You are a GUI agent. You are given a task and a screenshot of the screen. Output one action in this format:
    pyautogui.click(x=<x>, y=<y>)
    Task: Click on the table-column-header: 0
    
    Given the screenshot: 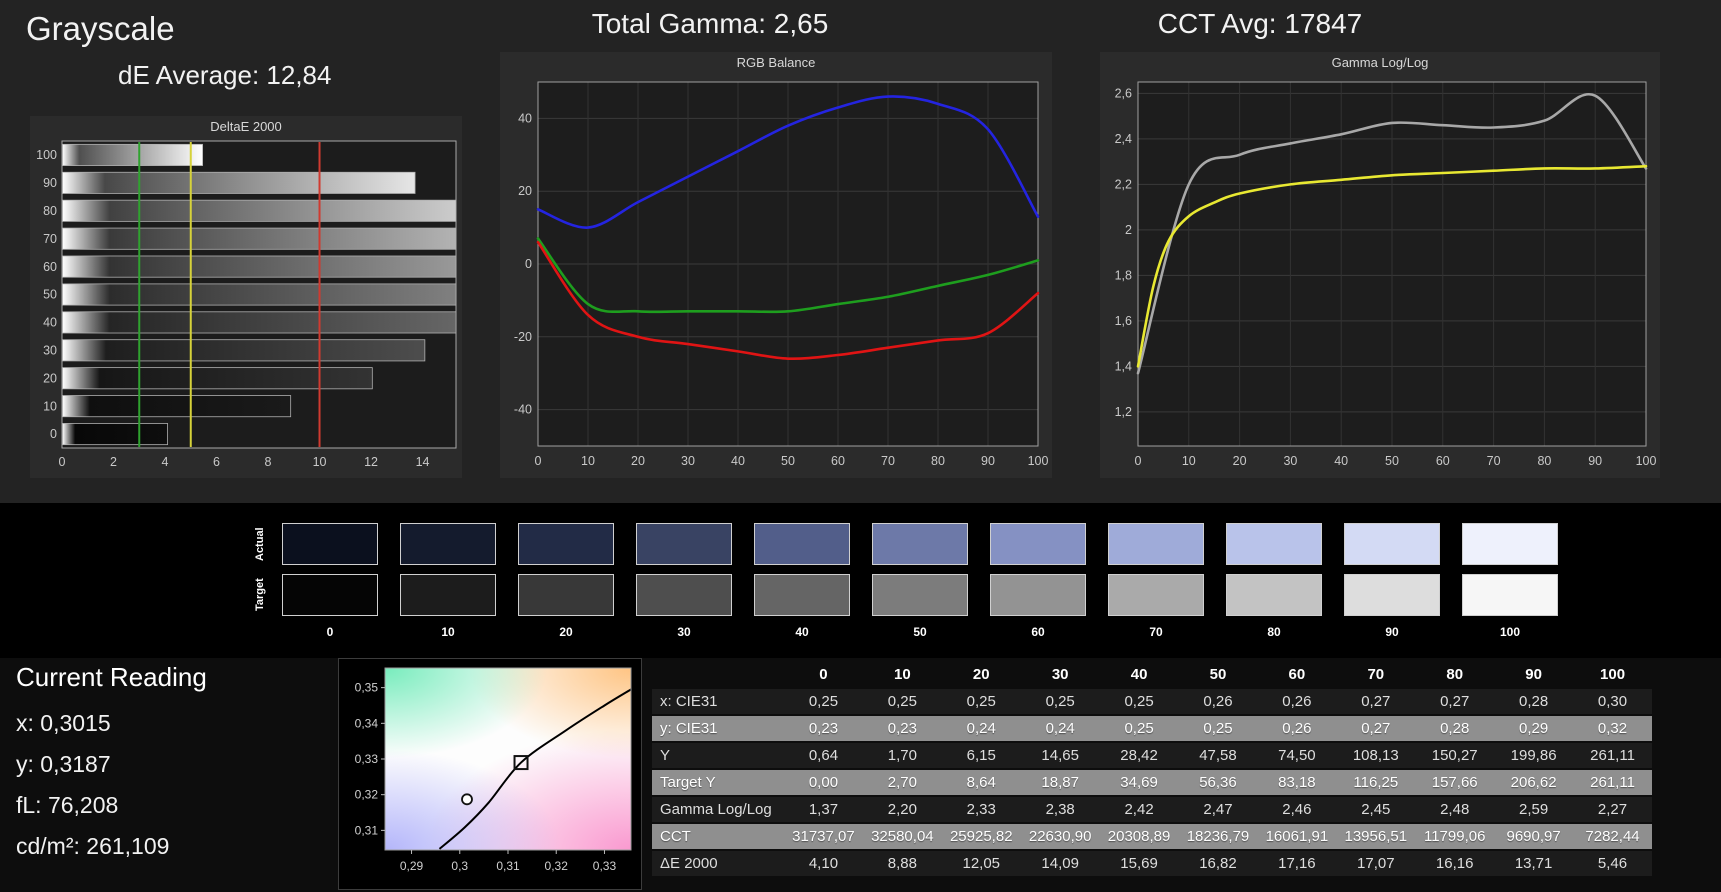 What is the action you would take?
    pyautogui.click(x=823, y=674)
    